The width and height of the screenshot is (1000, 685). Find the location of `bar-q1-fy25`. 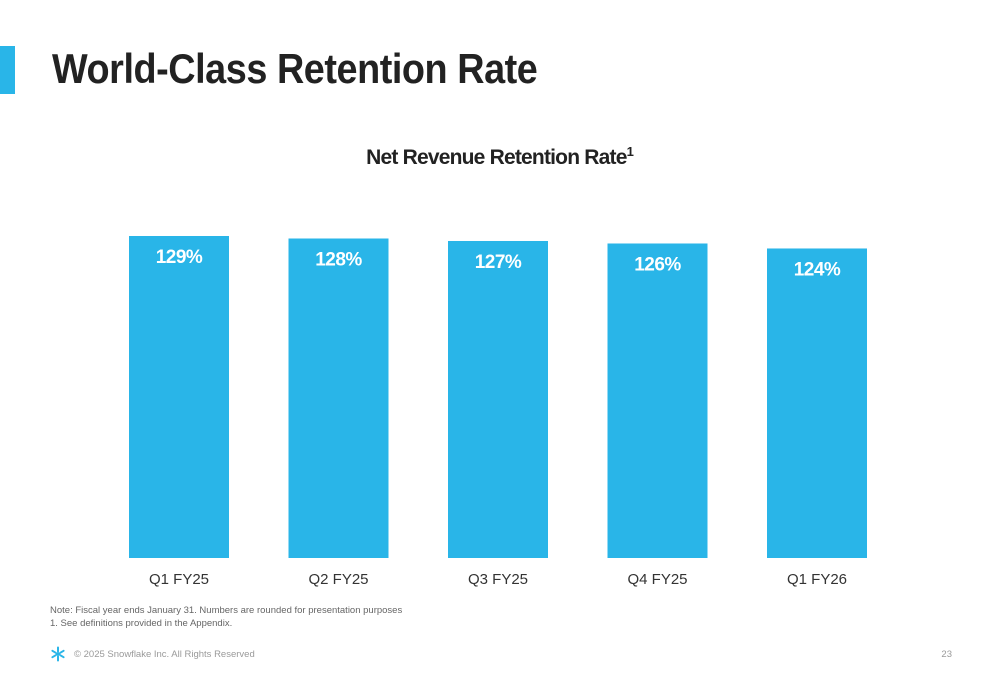

bar-q1-fy25 is located at coordinates (179, 397).